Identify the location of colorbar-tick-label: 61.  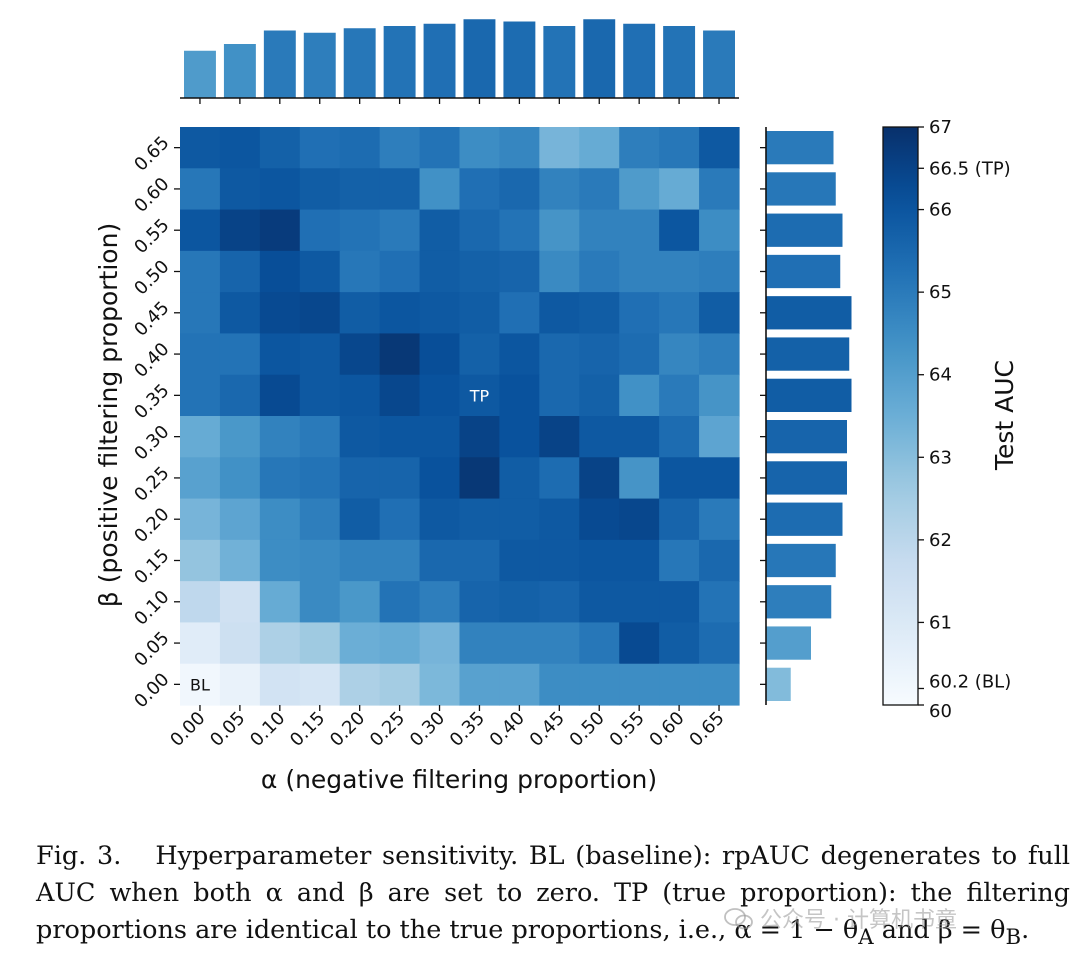
(940, 622).